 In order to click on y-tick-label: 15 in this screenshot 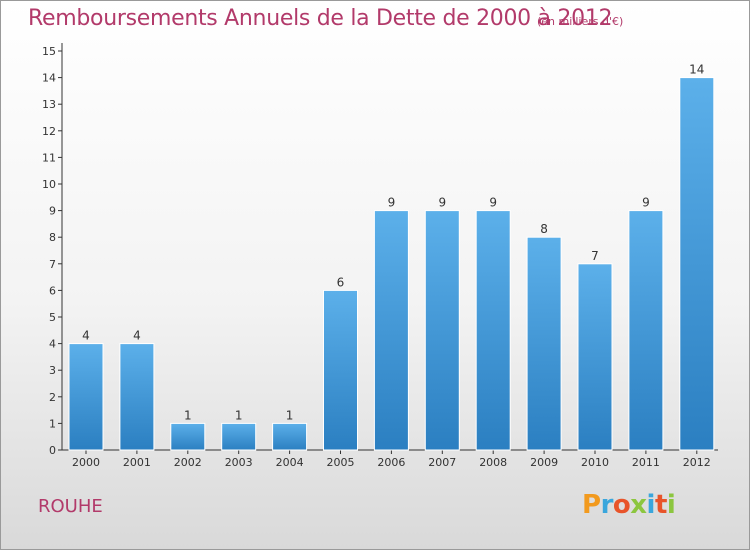, I will do `click(49, 51)`.